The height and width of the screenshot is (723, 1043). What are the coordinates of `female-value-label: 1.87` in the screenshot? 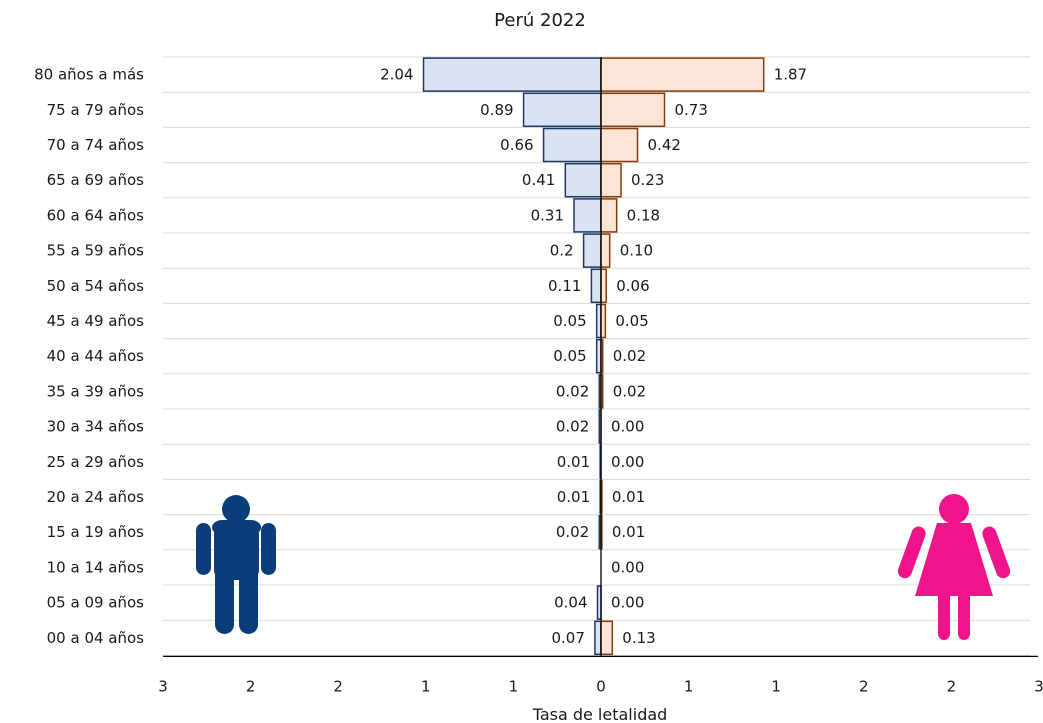 It's located at (790, 75).